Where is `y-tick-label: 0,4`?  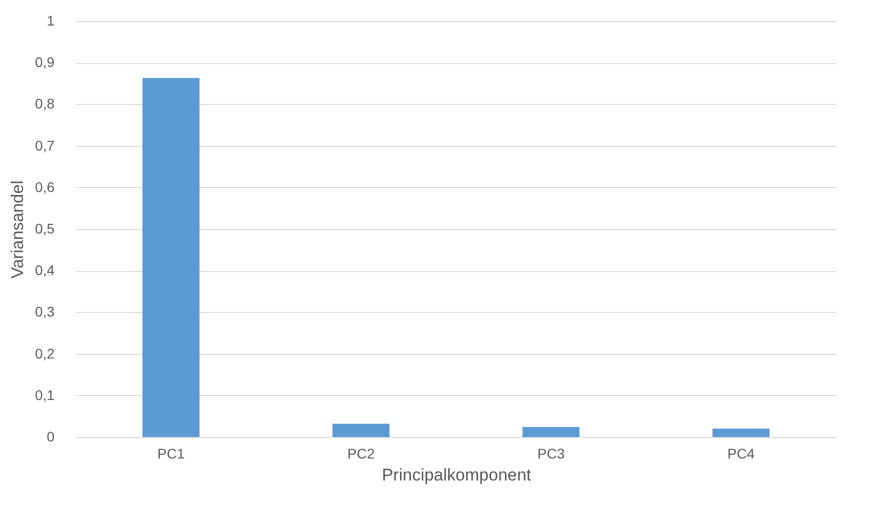
y-tick-label: 0,4 is located at coordinates (45, 270).